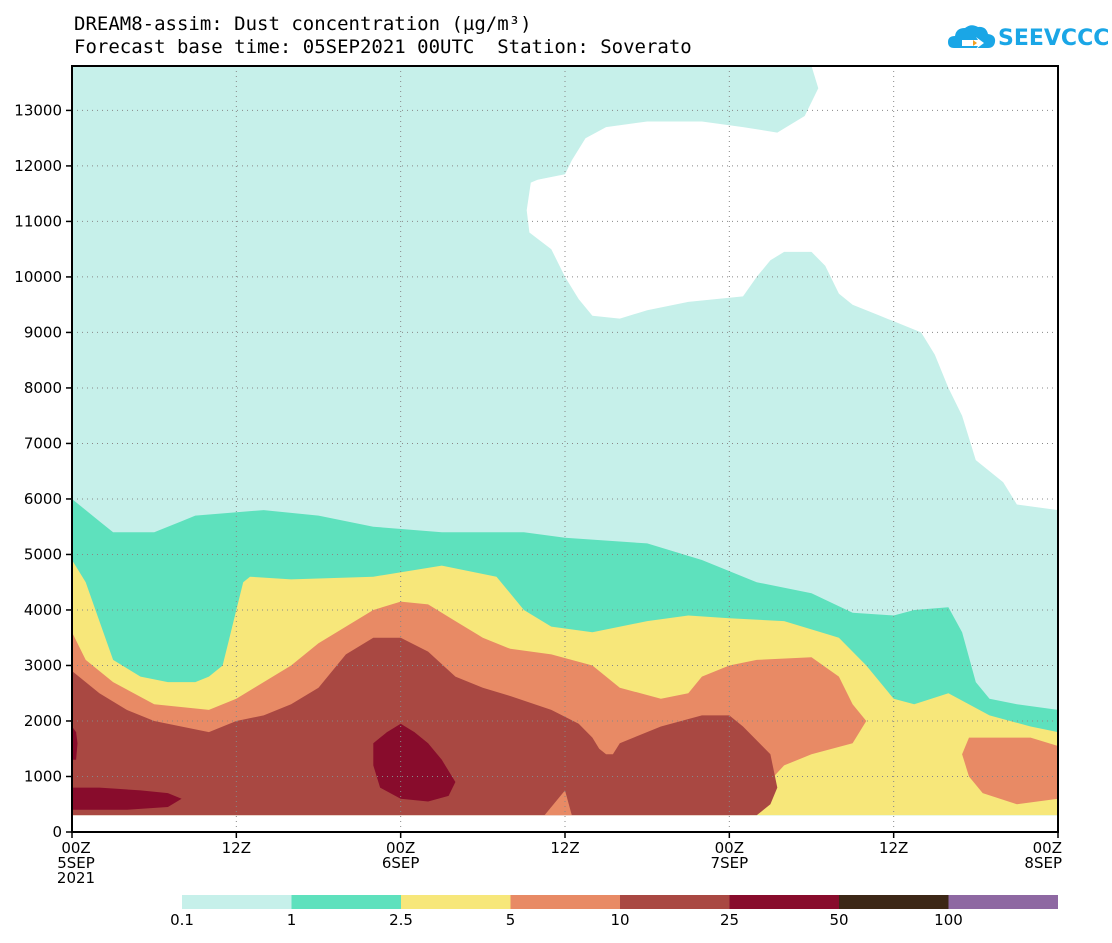  Describe the element at coordinates (838, 920) in the screenshot. I see `legend-label-6: 50` at that location.